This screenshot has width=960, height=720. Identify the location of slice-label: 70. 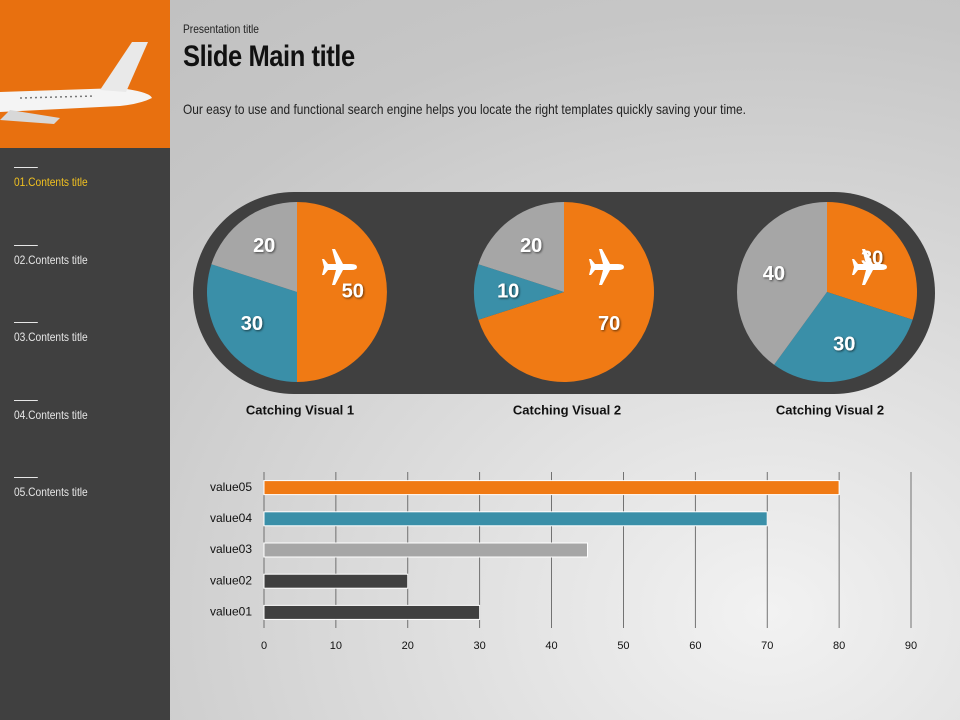
(609, 324).